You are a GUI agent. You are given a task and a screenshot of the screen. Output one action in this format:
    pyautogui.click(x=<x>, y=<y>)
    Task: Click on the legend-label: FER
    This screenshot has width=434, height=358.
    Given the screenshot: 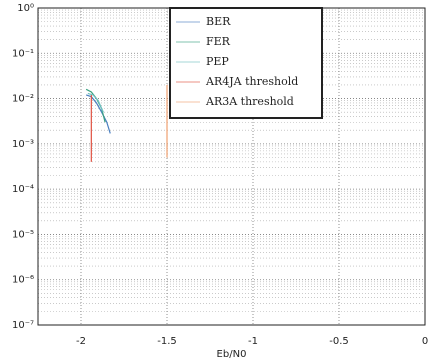 What is the action you would take?
    pyautogui.click(x=218, y=41)
    